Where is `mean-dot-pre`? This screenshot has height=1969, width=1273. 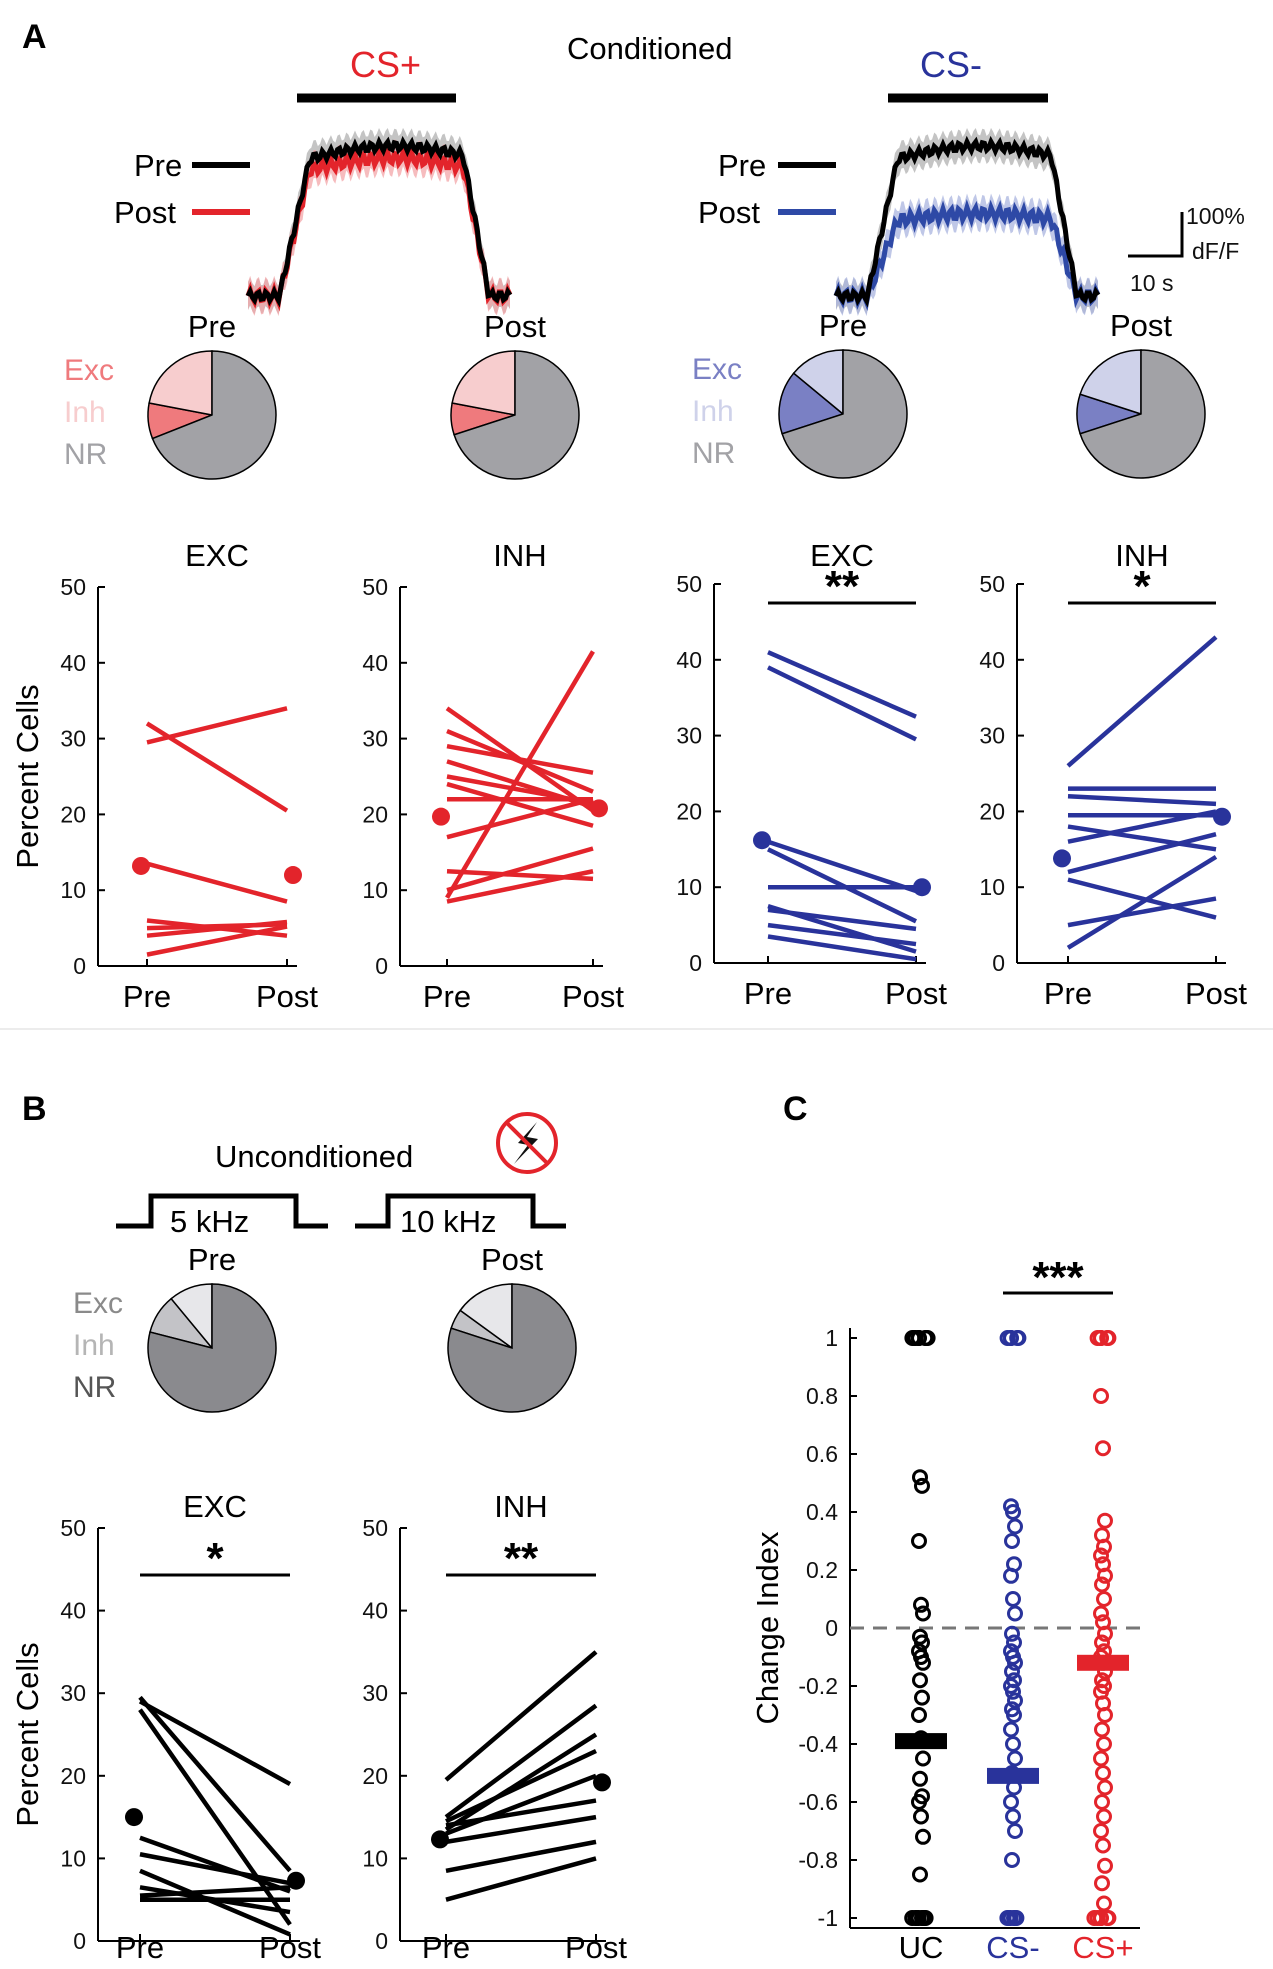 mean-dot-pre is located at coordinates (1062, 858).